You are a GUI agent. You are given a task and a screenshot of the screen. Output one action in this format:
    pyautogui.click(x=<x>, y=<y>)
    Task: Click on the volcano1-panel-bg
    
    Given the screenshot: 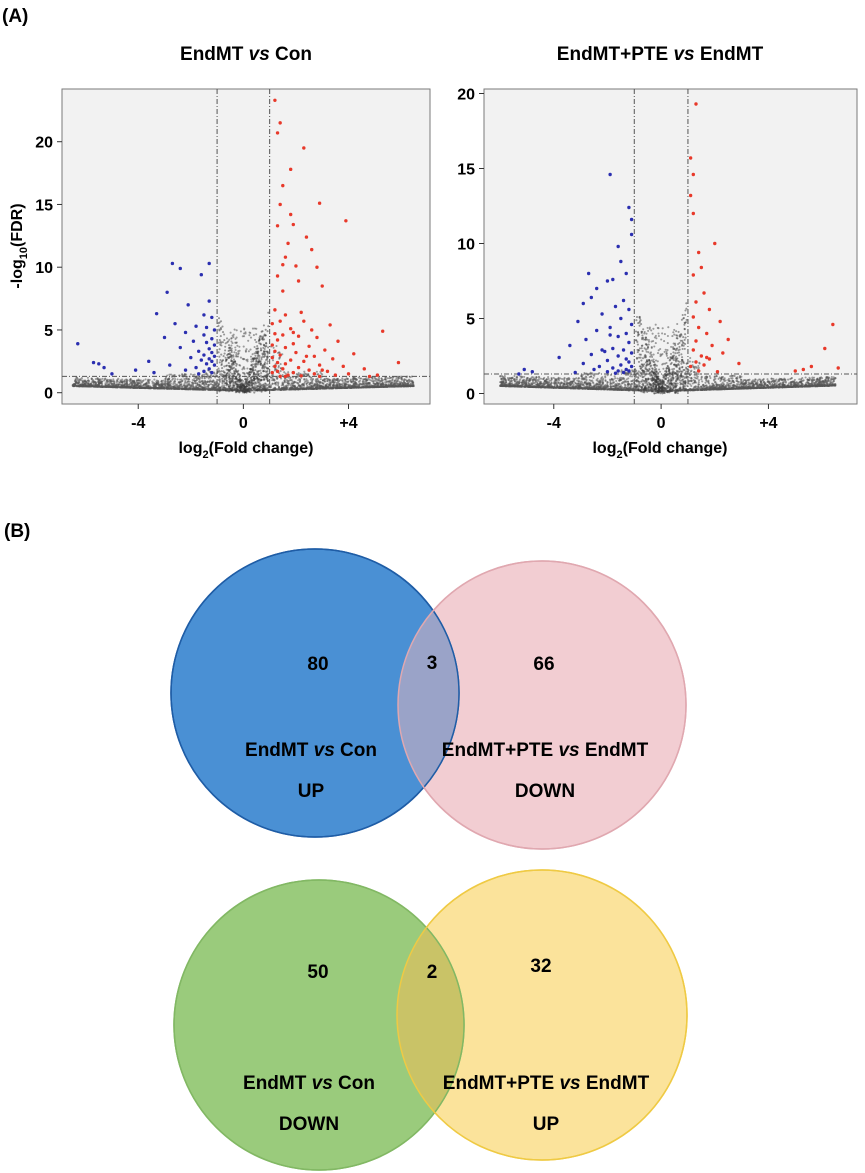 What is the action you would take?
    pyautogui.click(x=246, y=246)
    